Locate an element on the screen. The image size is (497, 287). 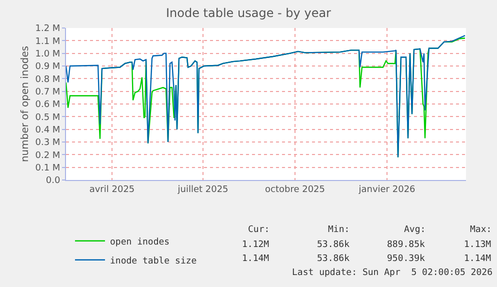
y-tick-label: 0.2 M is located at coordinates (47, 155).